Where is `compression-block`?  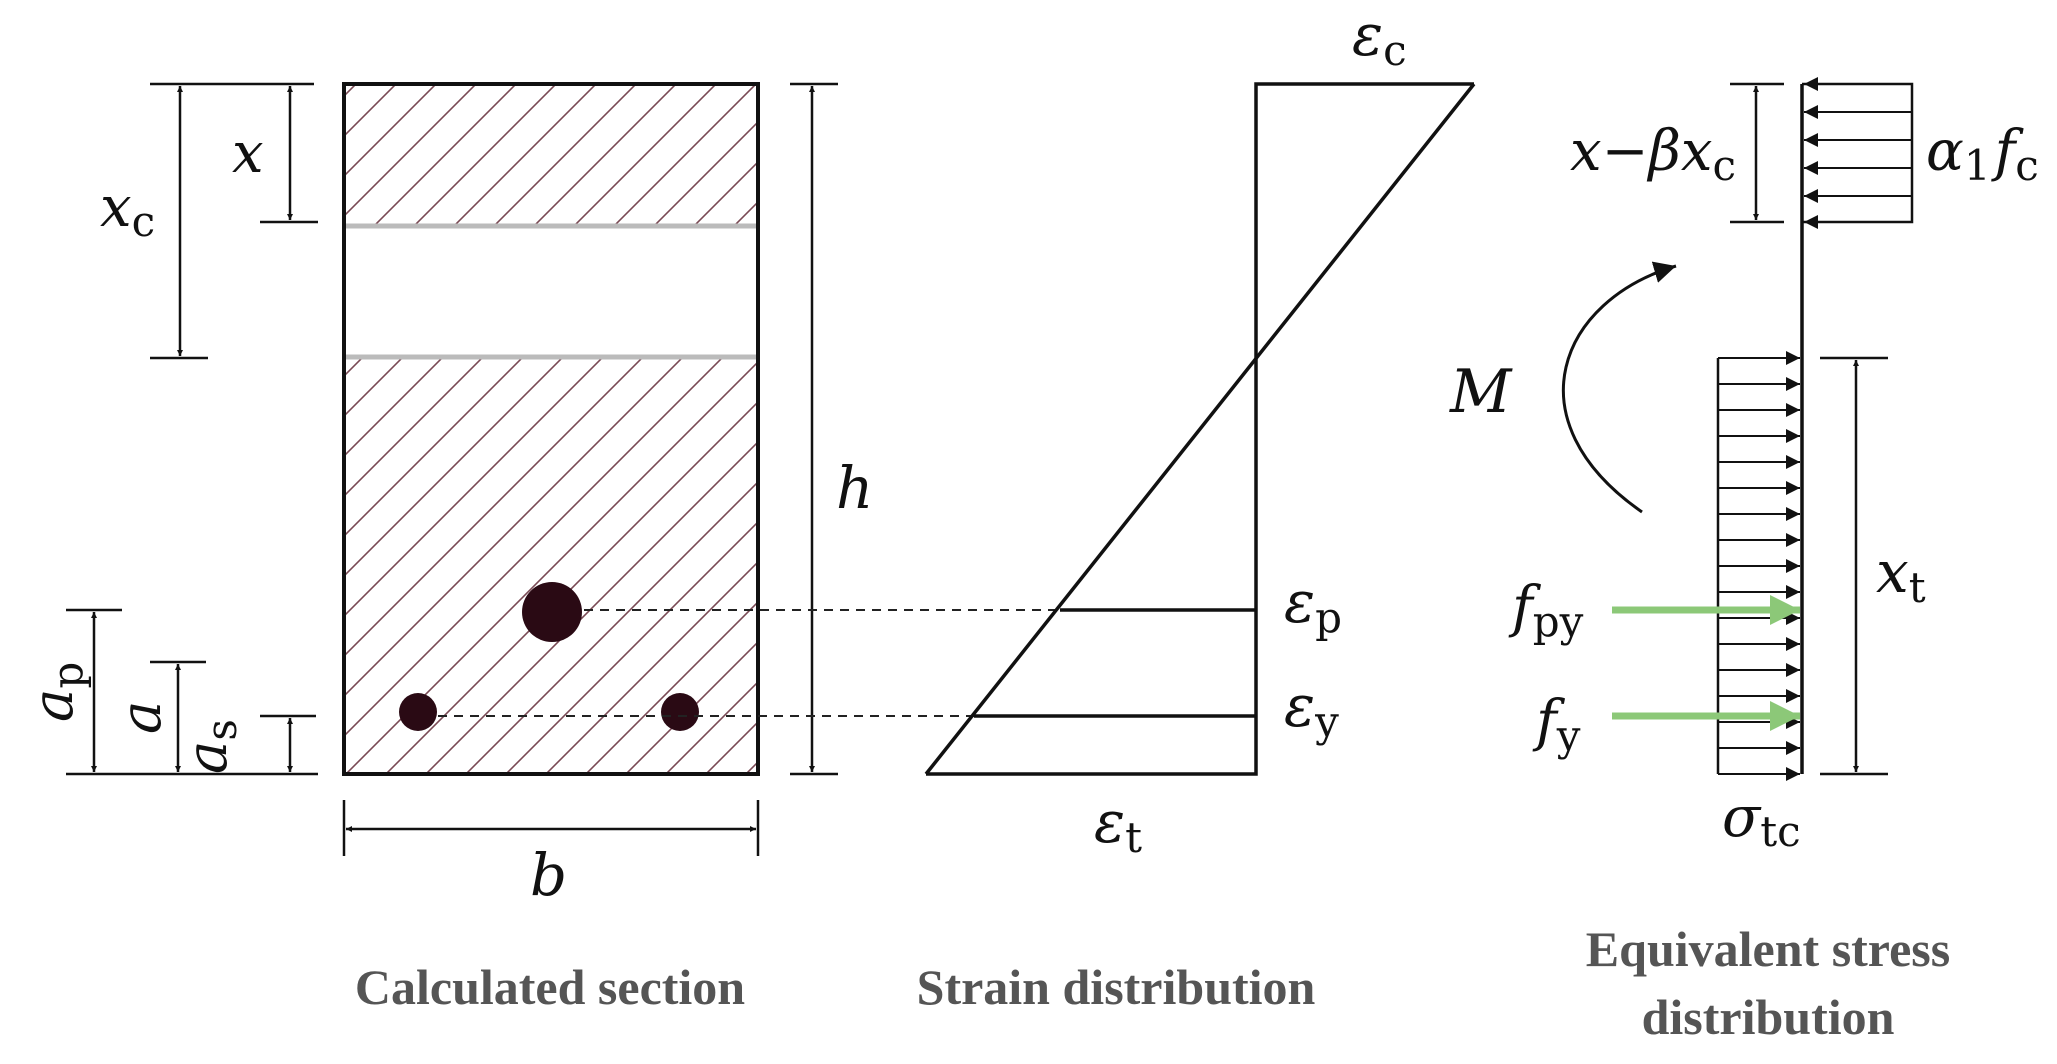
compression-block is located at coordinates (1858, 153).